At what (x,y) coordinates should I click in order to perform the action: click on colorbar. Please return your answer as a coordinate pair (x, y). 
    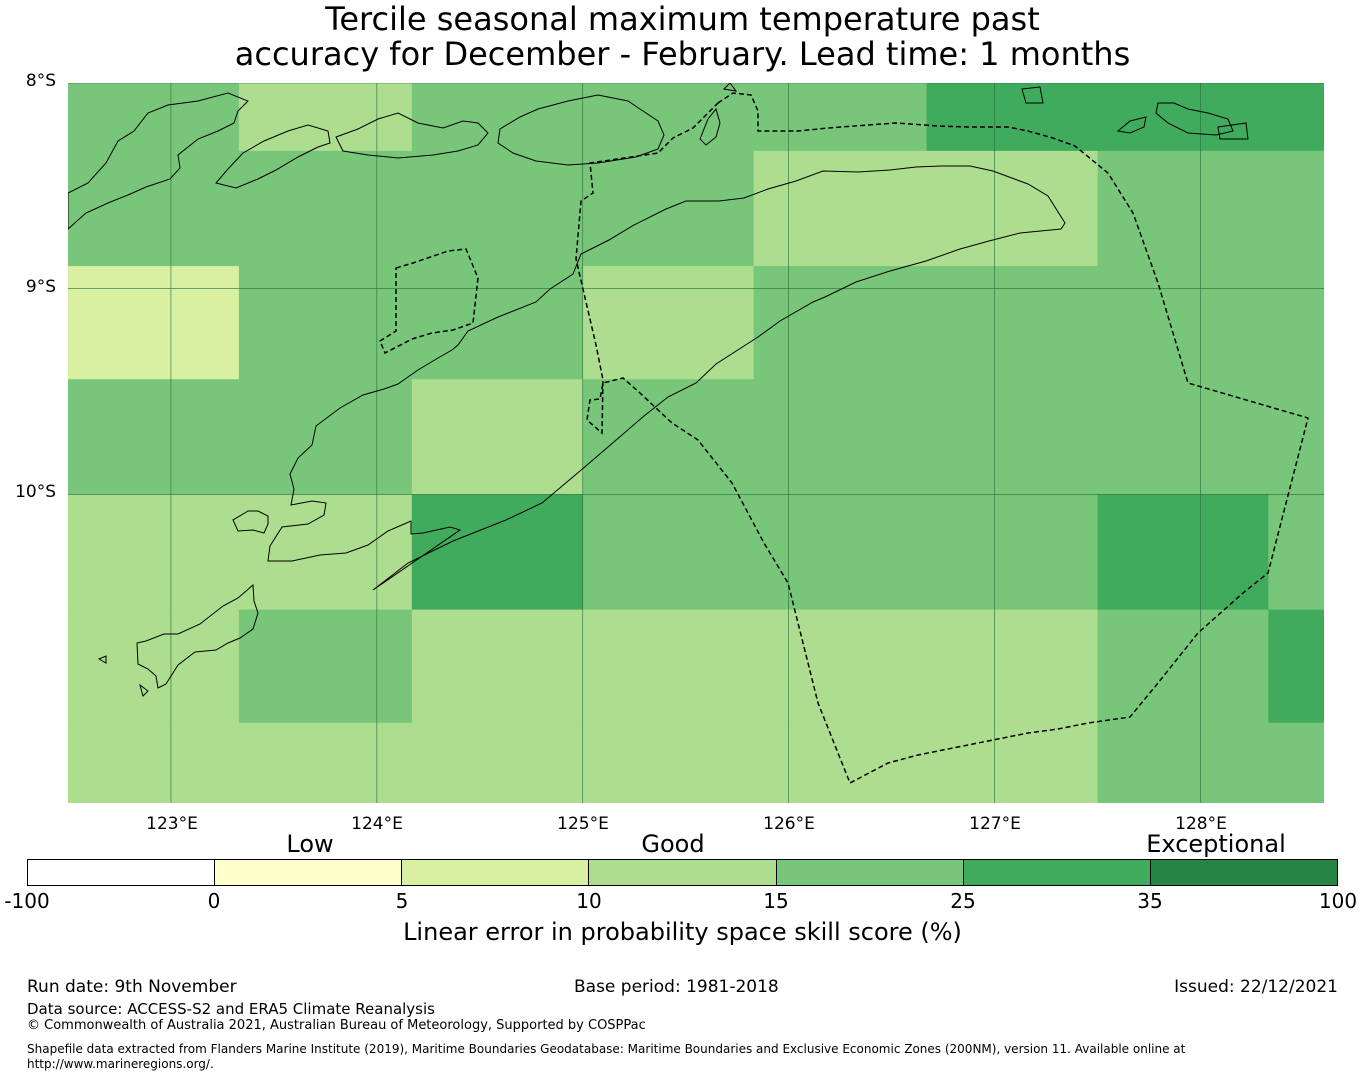
    Looking at the image, I should click on (682, 872).